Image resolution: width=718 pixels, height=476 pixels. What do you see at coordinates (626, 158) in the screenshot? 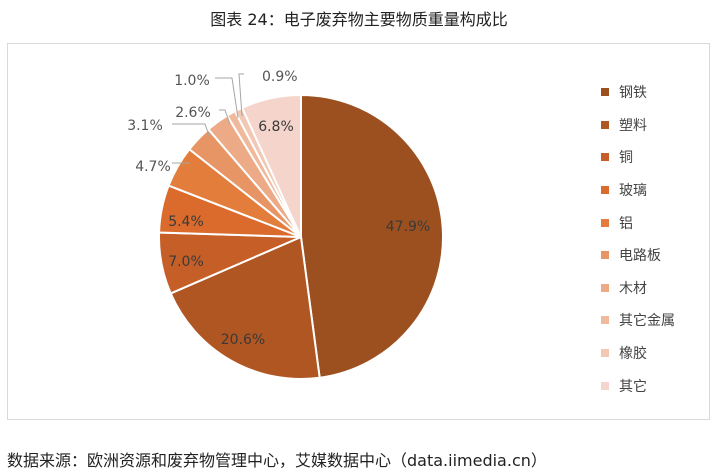
I see `legend-label: 铜` at bounding box center [626, 158].